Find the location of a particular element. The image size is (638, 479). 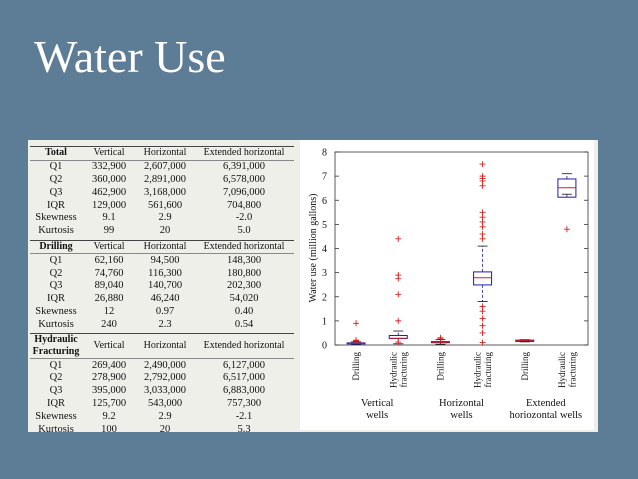

cell: 395,000 is located at coordinates (109, 391).